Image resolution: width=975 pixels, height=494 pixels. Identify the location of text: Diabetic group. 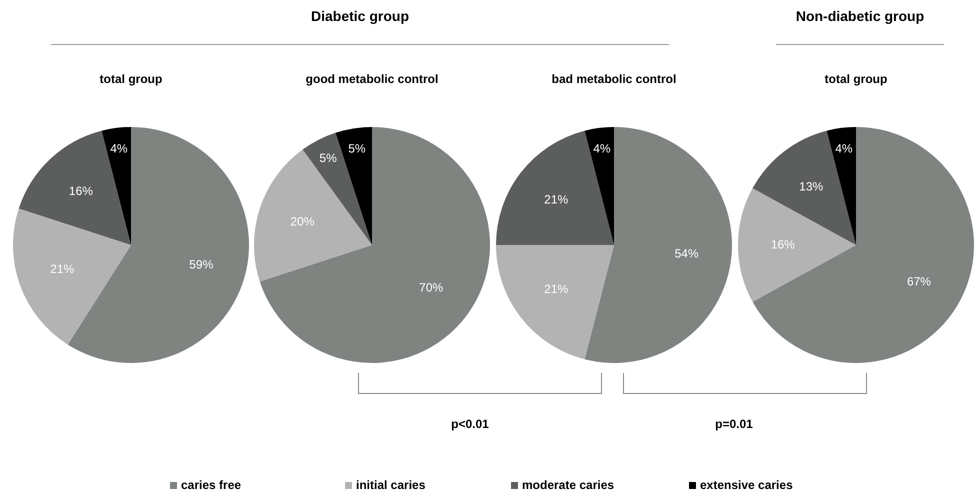
(360, 16).